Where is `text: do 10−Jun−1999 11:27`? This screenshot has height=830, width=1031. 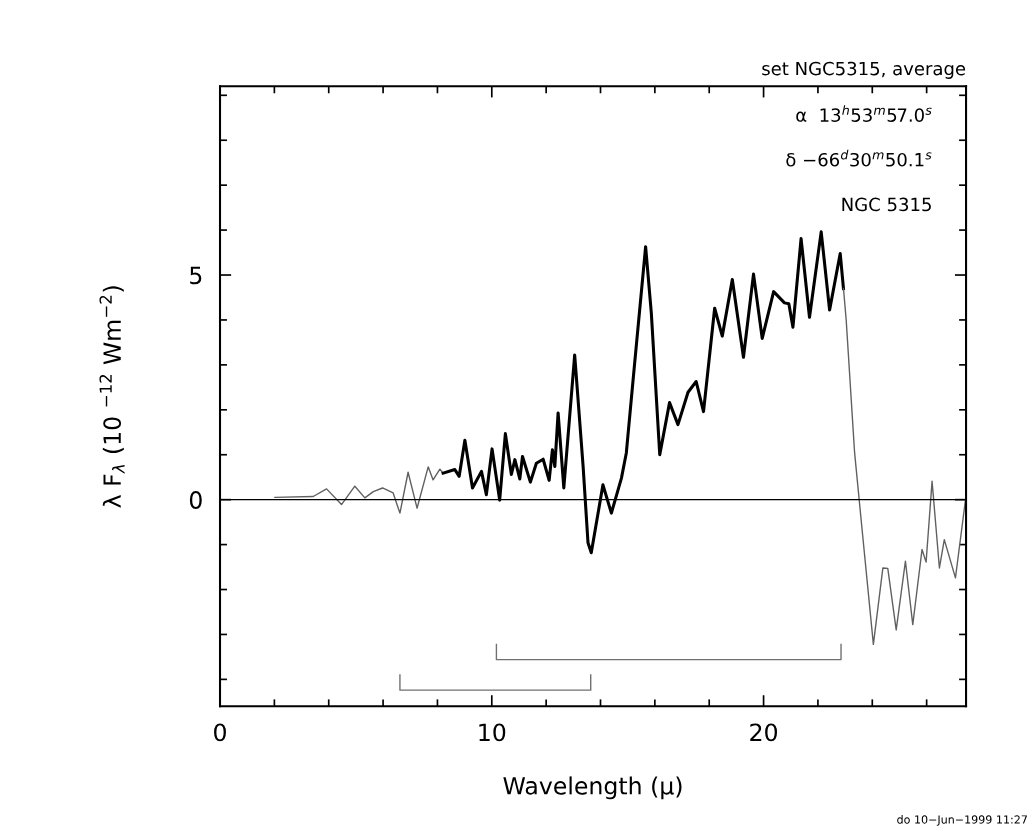
text: do 10−Jun−1999 11:27 is located at coordinates (962, 820).